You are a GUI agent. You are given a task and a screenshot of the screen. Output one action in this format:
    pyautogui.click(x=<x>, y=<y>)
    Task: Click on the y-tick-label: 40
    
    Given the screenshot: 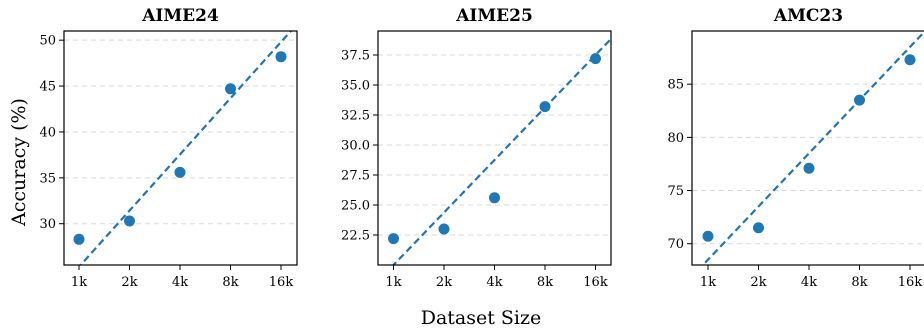 What is the action you would take?
    pyautogui.click(x=47, y=132)
    